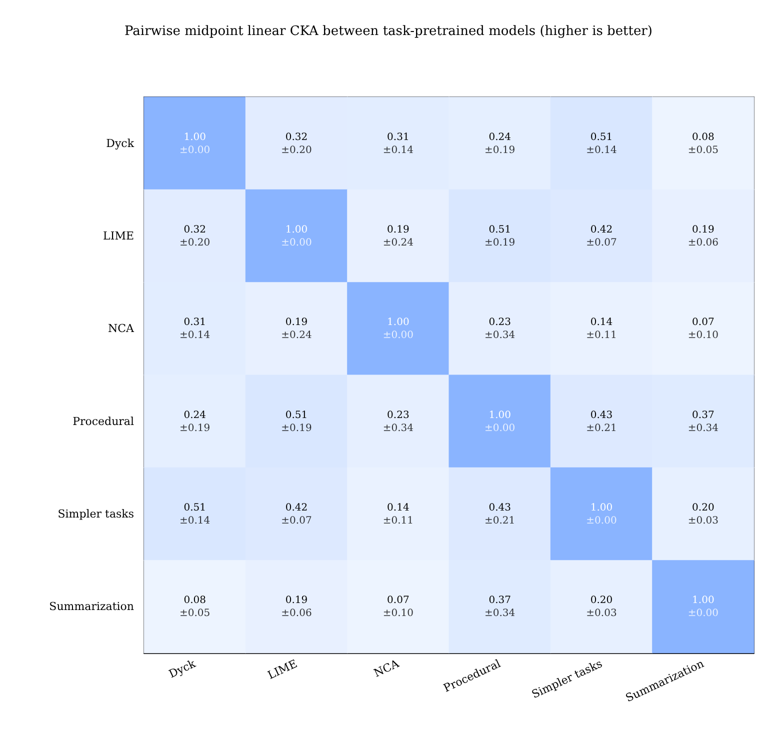 This screenshot has height=749, width=777. I want to click on x-tick-label: NCA, so click(387, 668).